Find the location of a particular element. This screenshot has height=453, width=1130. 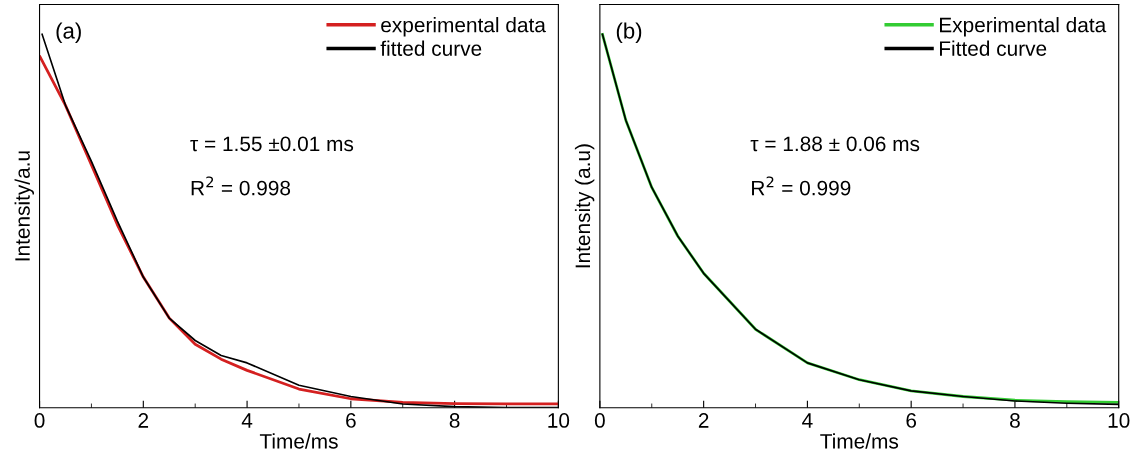

y-axis-title: Intensity/a.u is located at coordinates (24, 206).